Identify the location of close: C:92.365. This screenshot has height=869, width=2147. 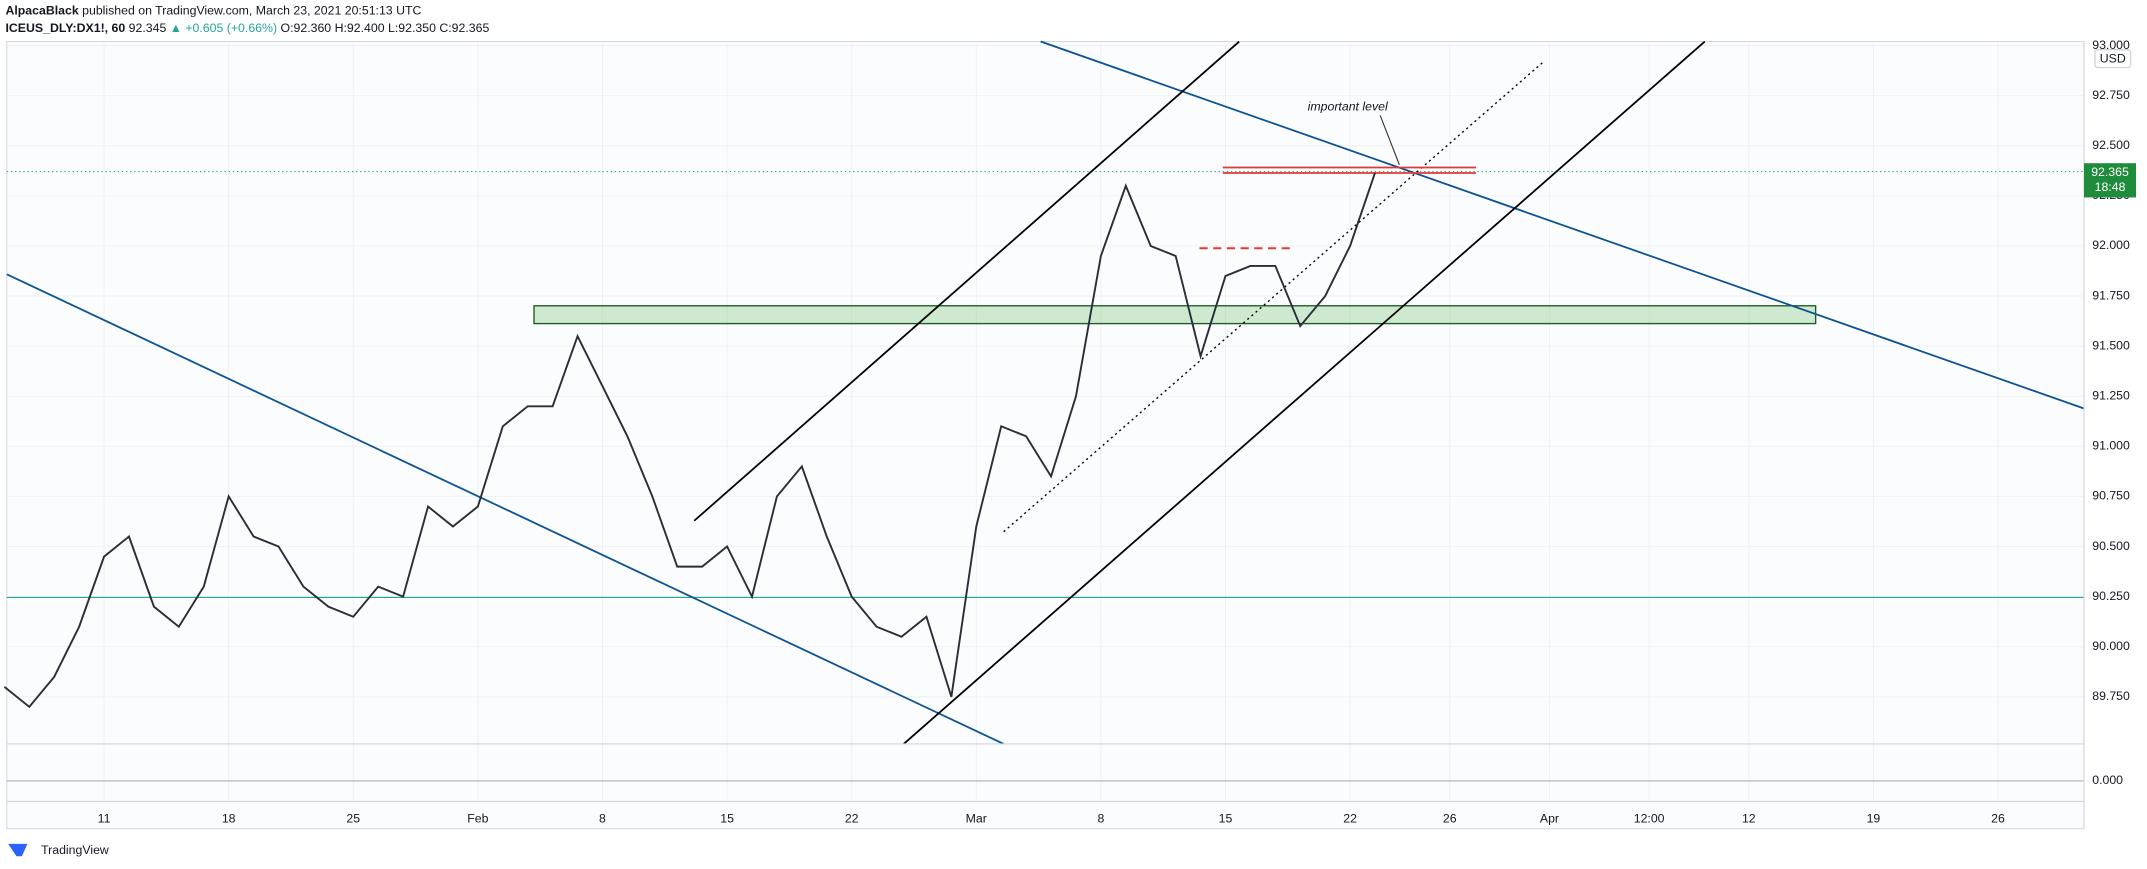
(464, 28).